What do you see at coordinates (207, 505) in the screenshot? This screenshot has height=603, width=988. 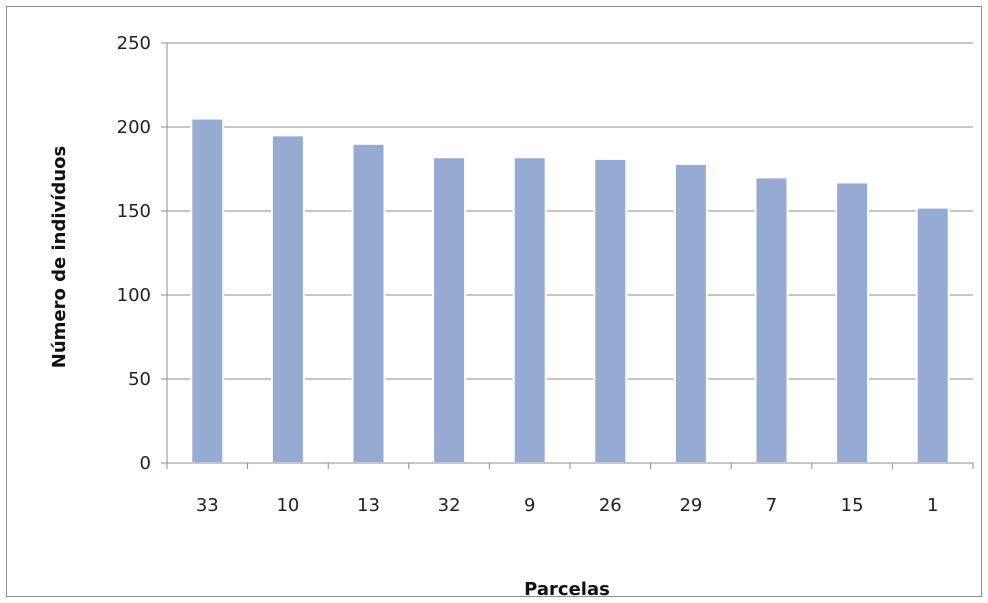 I see `x-tick-label: 33` at bounding box center [207, 505].